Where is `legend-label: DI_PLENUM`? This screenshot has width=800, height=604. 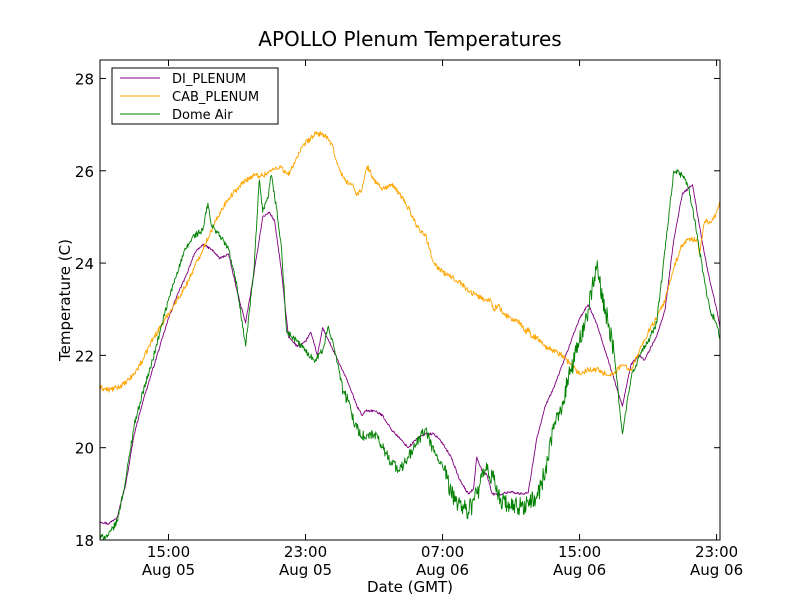 legend-label: DI_PLENUM is located at coordinates (209, 79).